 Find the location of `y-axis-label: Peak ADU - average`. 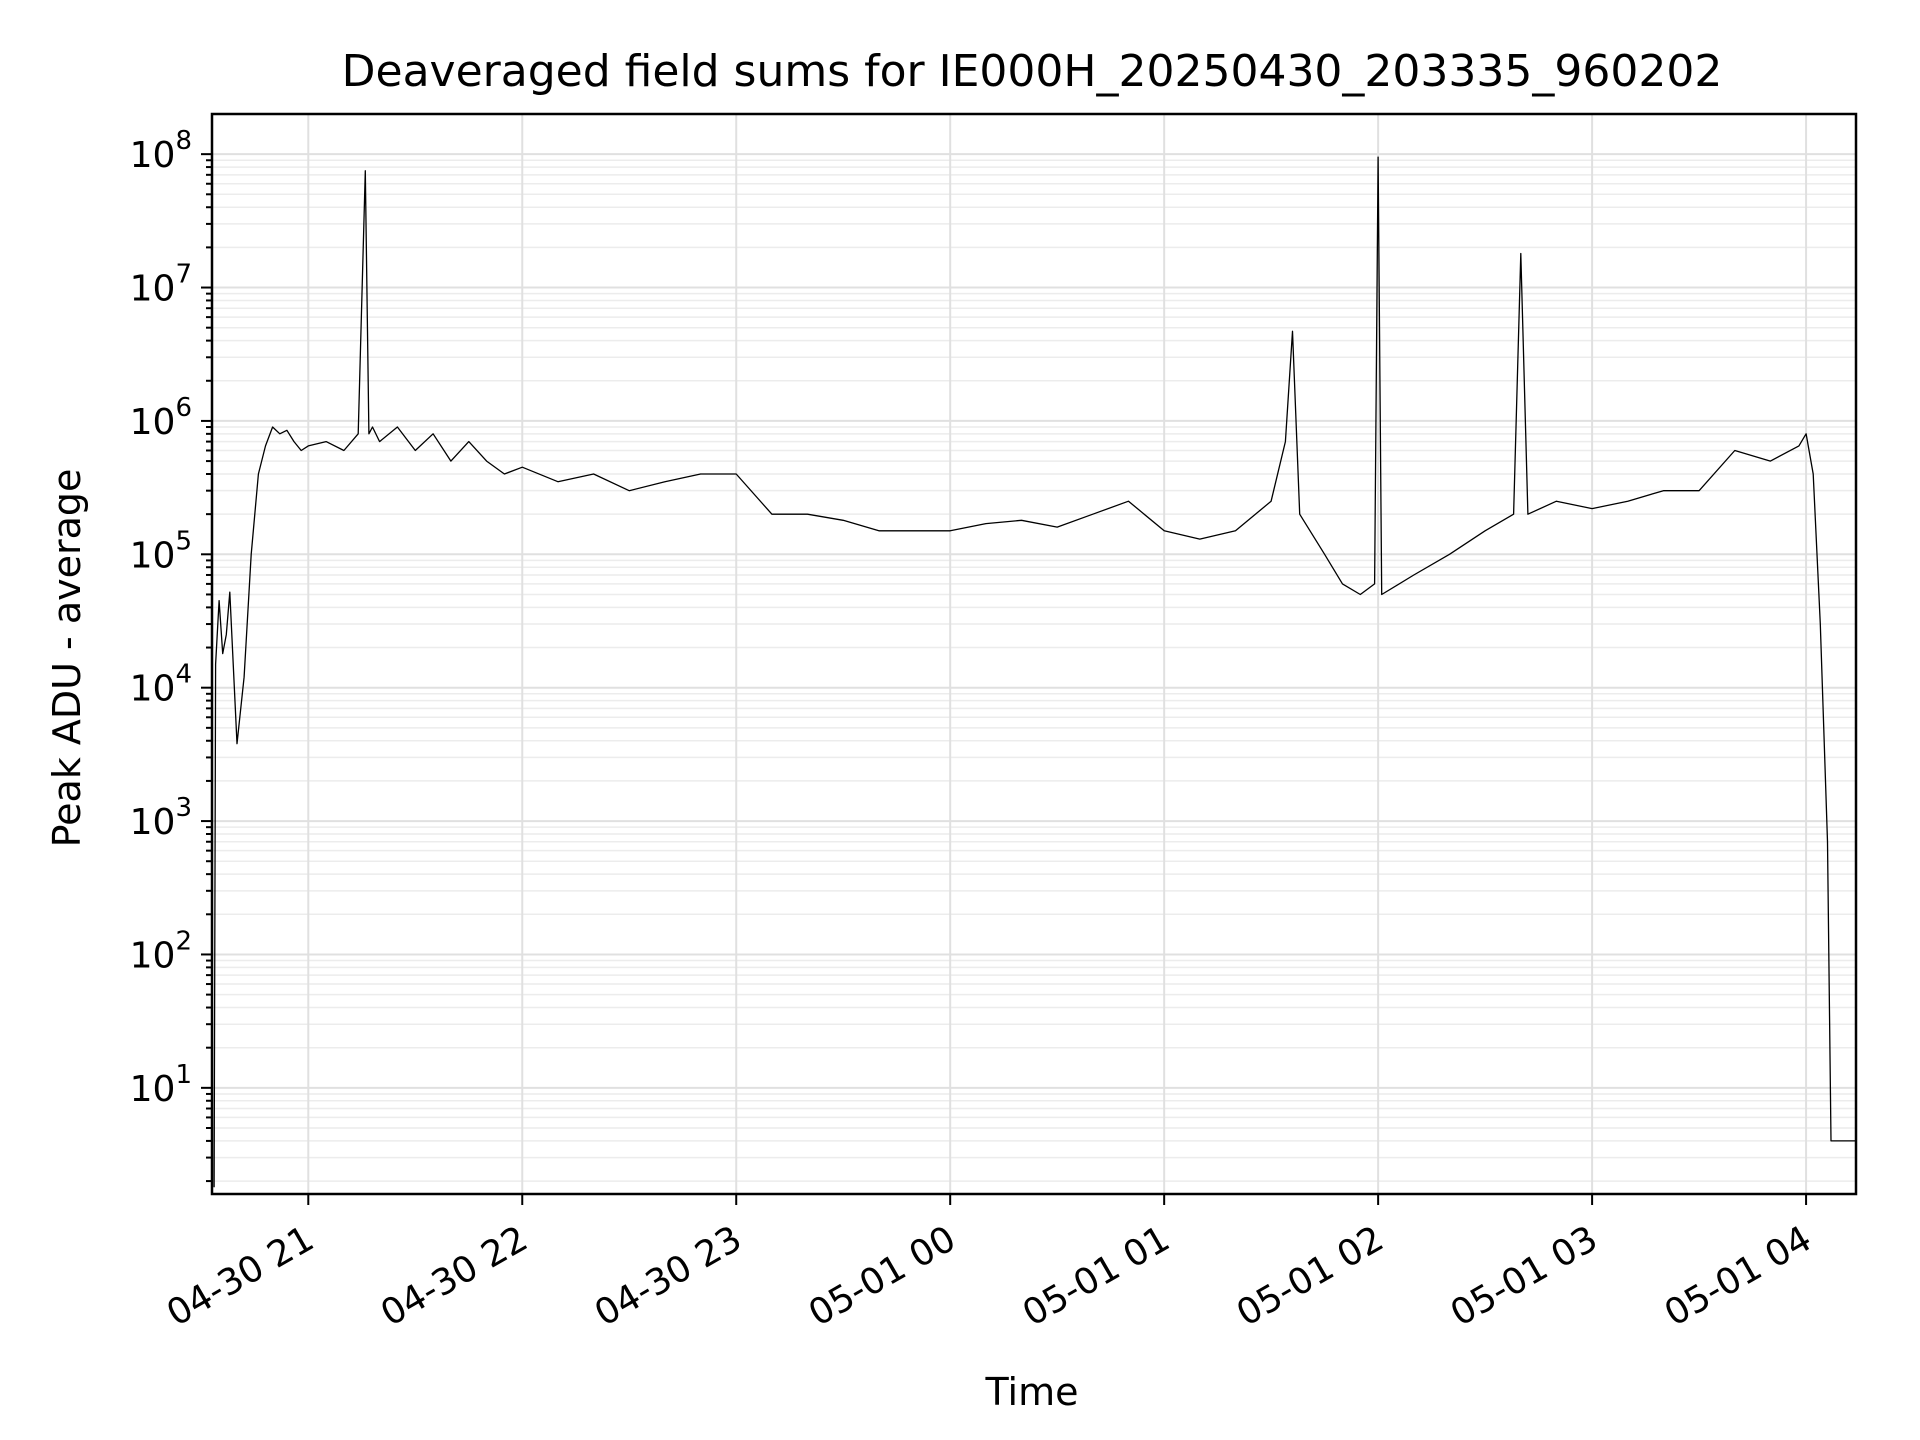

y-axis-label: Peak ADU - average is located at coordinates (67, 658).